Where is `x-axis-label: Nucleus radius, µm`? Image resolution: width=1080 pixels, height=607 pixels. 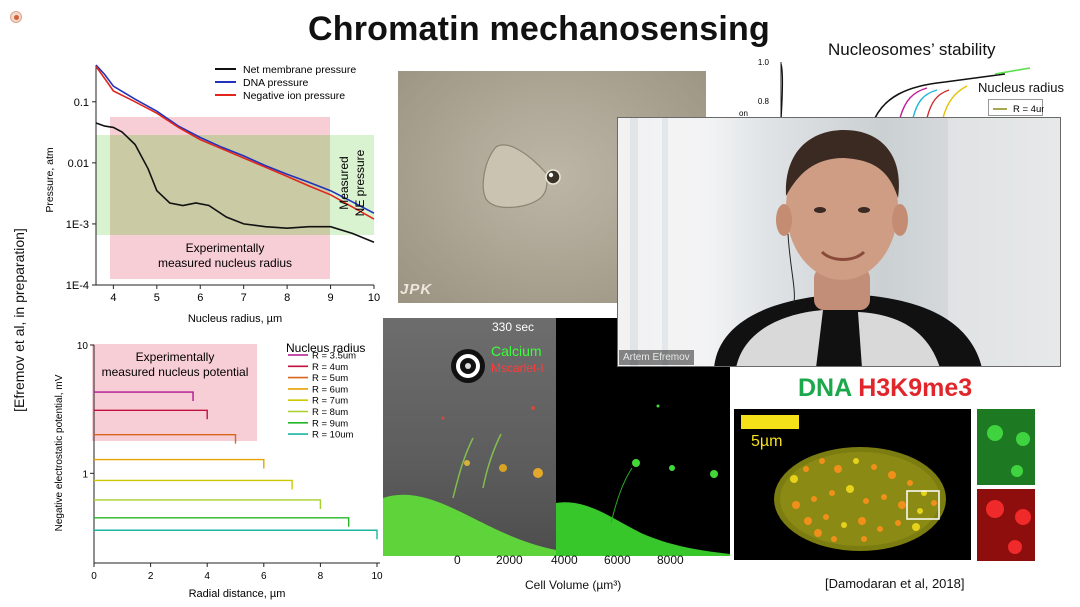 x-axis-label: Nucleus radius, µm is located at coordinates (235, 319).